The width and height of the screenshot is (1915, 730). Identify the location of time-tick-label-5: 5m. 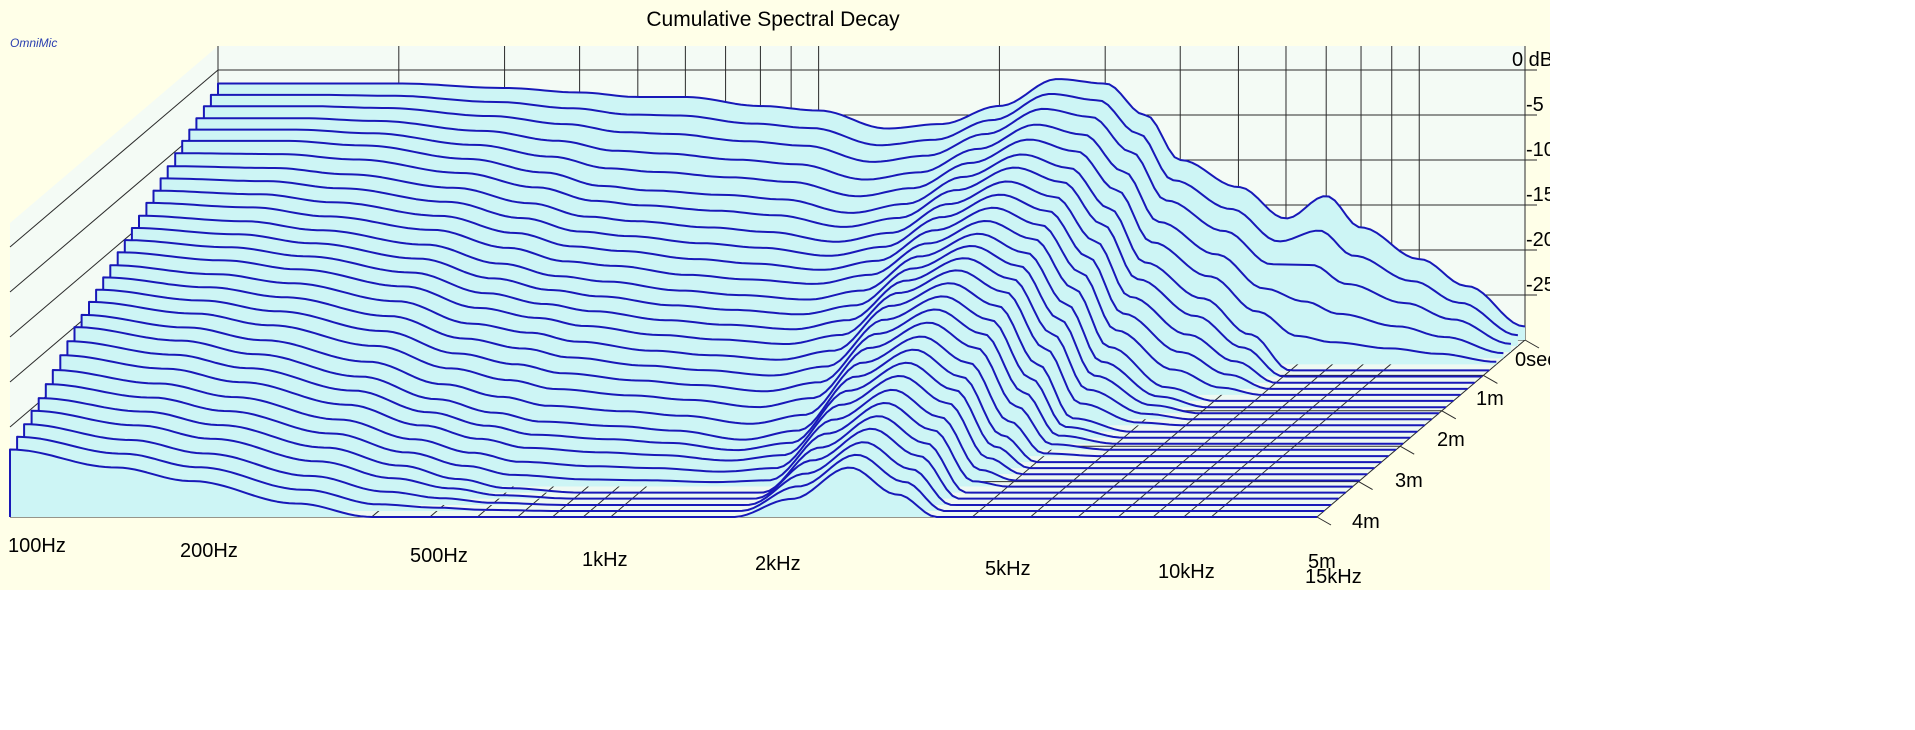
(1322, 562).